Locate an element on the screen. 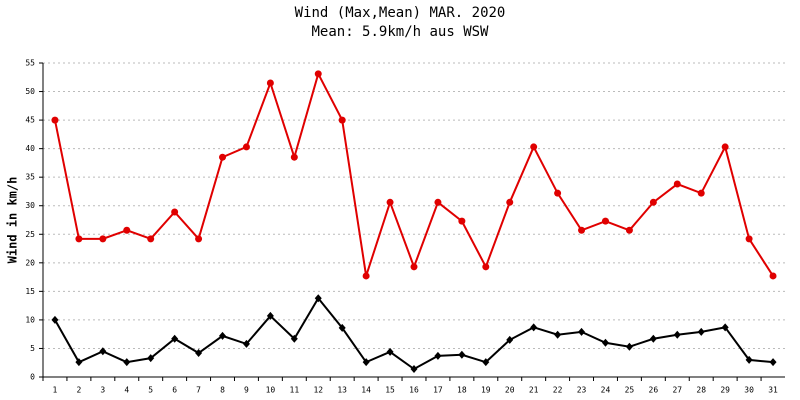 Image resolution: width=800 pixels, height=400 pixels. x-tick-label: 24 is located at coordinates (606, 390).